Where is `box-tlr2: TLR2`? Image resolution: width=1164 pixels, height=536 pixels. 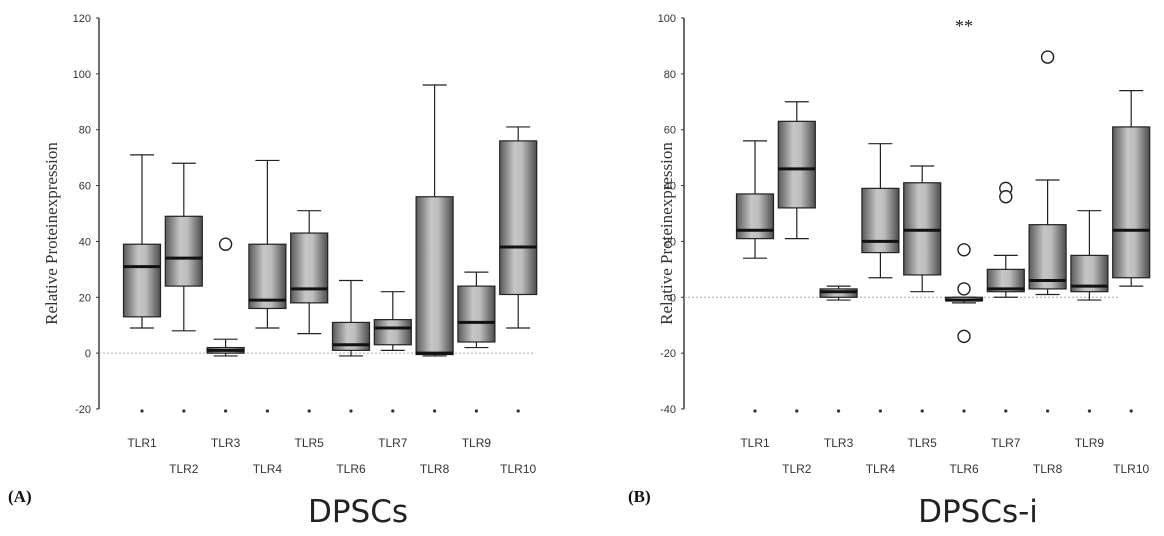
box-tlr2: TLR2 is located at coordinates (183, 319).